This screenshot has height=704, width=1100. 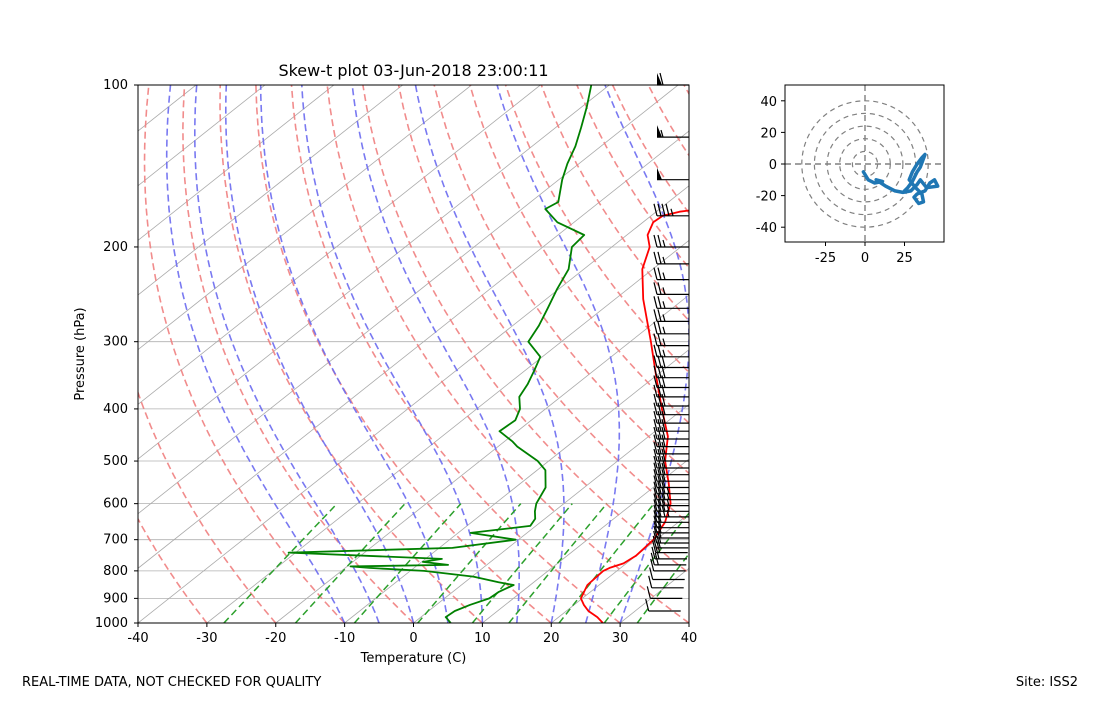 What do you see at coordinates (115, 247) in the screenshot?
I see `y-tick-label: 200` at bounding box center [115, 247].